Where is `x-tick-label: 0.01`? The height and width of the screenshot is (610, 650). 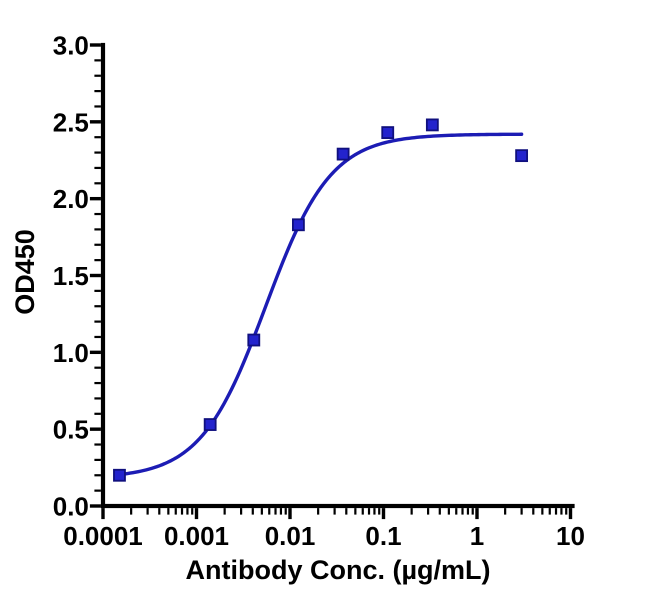 x-tick-label: 0.01 is located at coordinates (290, 536).